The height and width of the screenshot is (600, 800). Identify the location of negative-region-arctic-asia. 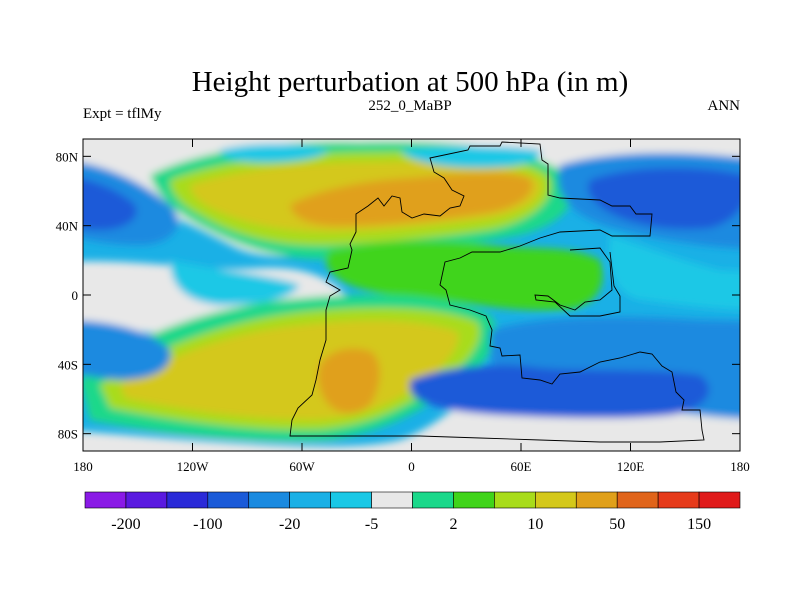
(470, 157).